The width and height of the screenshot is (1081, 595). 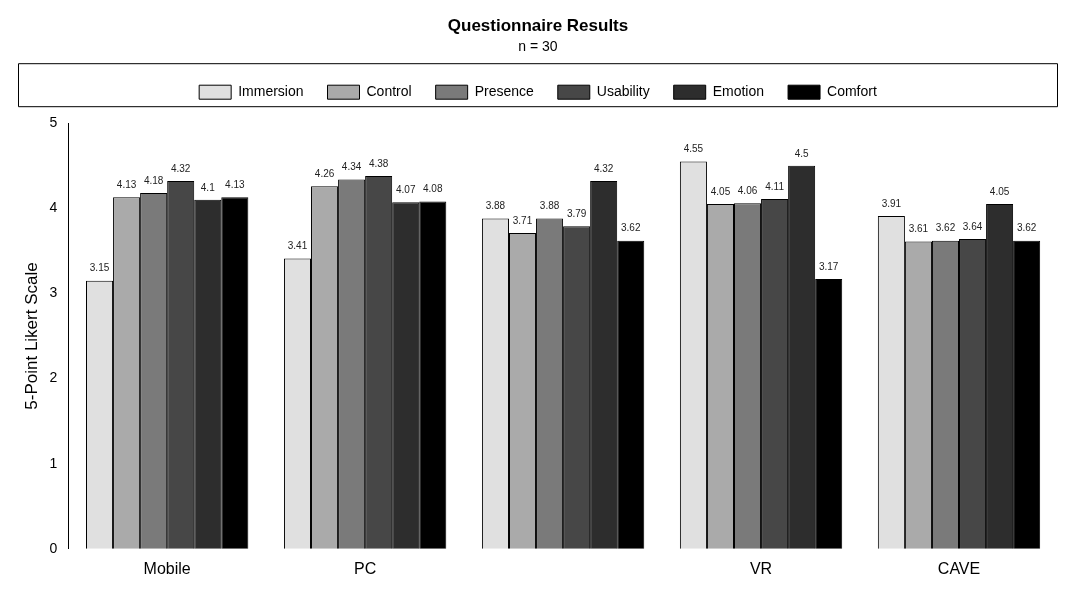 What do you see at coordinates (31, 336) in the screenshot?
I see `y-axis-title: 5-Point Likert Scale` at bounding box center [31, 336].